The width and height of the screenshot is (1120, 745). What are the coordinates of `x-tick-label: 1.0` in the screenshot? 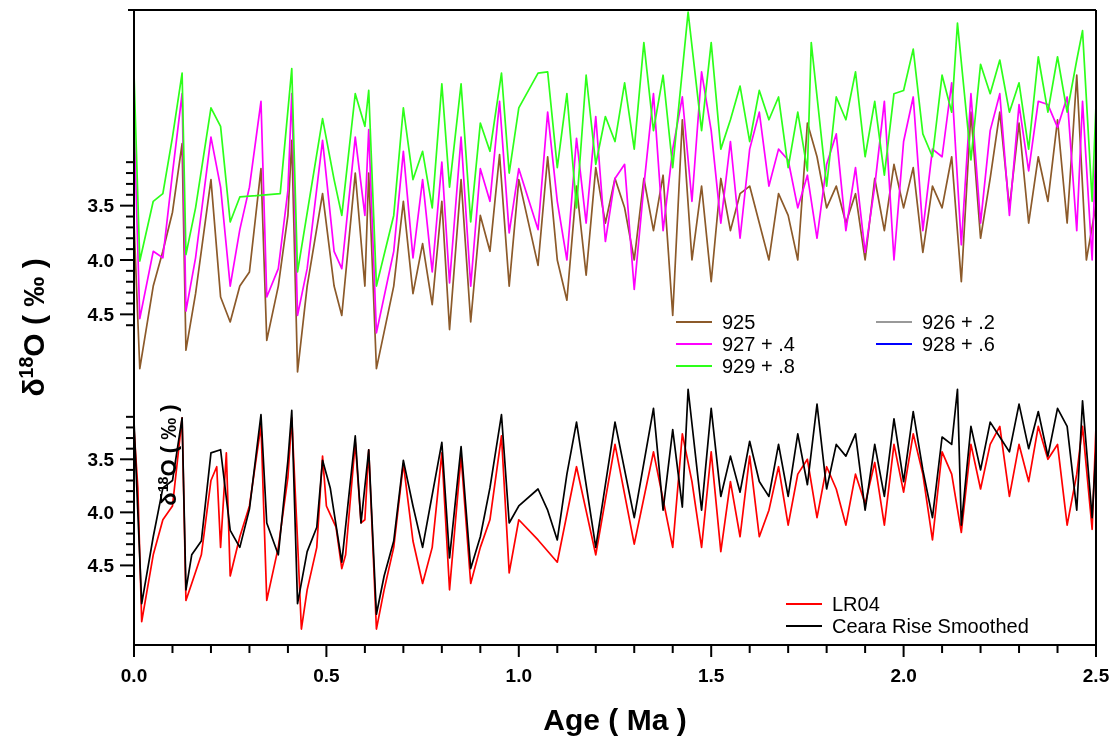 It's located at (519, 676).